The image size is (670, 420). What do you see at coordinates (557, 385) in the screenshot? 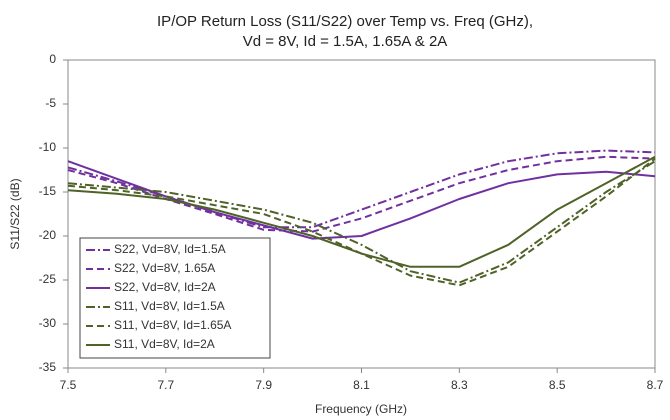
I see `x-tick-label: 8.5` at bounding box center [557, 385].